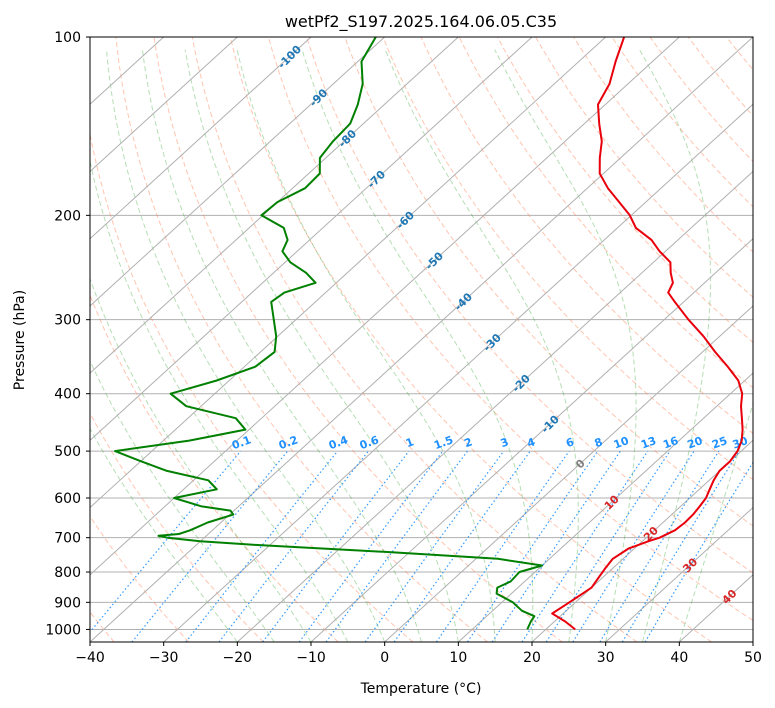 Image resolution: width=775 pixels, height=708 pixels. I want to click on x-tick-label: −30, so click(164, 658).